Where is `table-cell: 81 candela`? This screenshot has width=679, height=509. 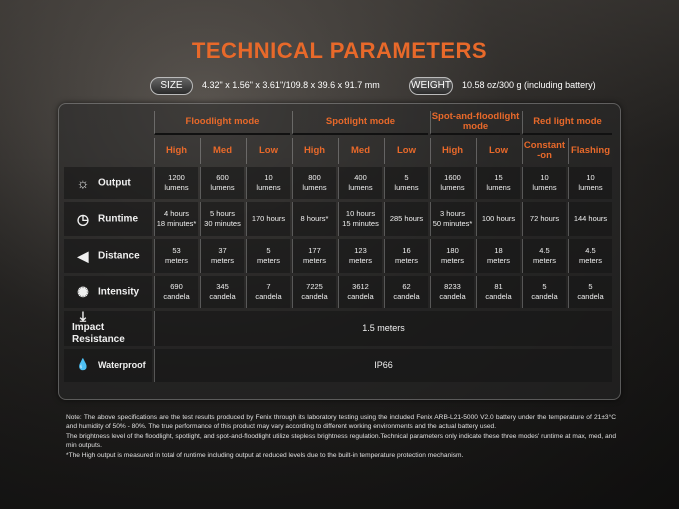 table-cell: 81 candela is located at coordinates (498, 292).